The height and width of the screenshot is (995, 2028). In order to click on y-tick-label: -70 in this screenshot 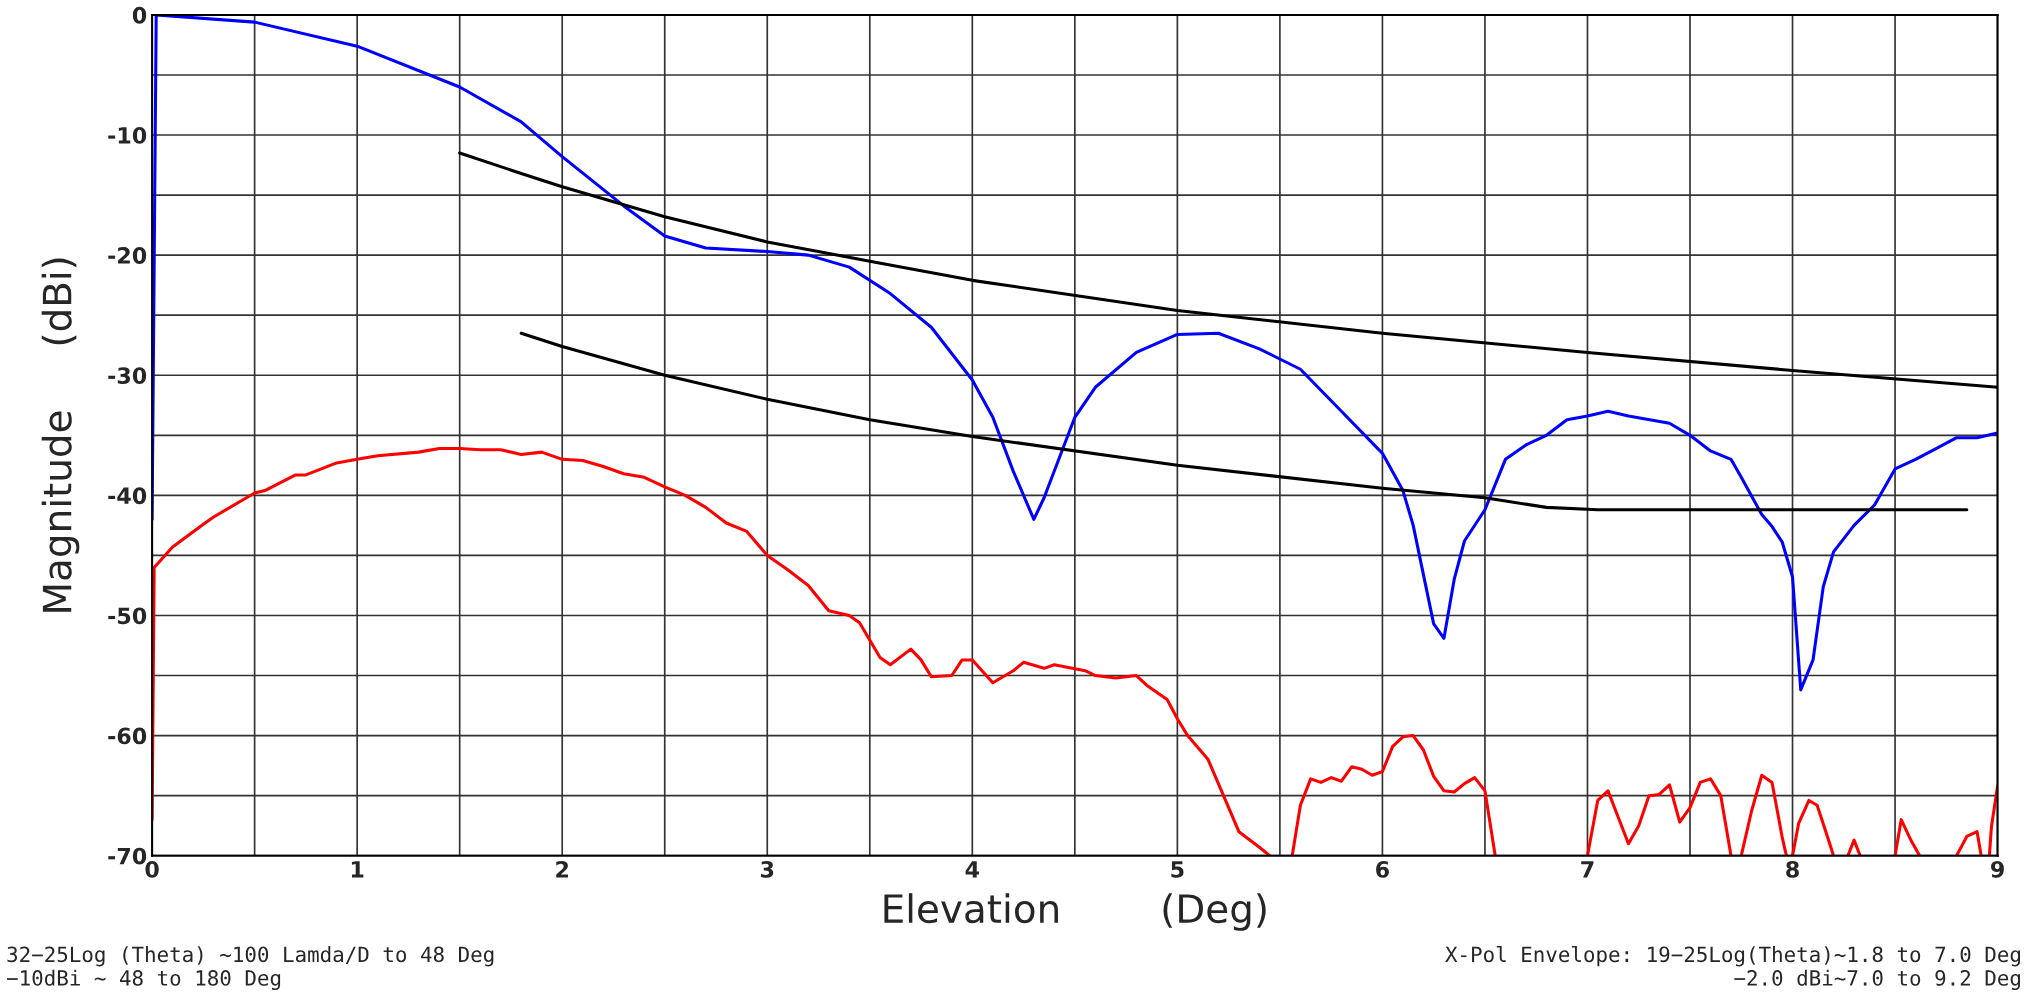, I will do `click(127, 856)`.